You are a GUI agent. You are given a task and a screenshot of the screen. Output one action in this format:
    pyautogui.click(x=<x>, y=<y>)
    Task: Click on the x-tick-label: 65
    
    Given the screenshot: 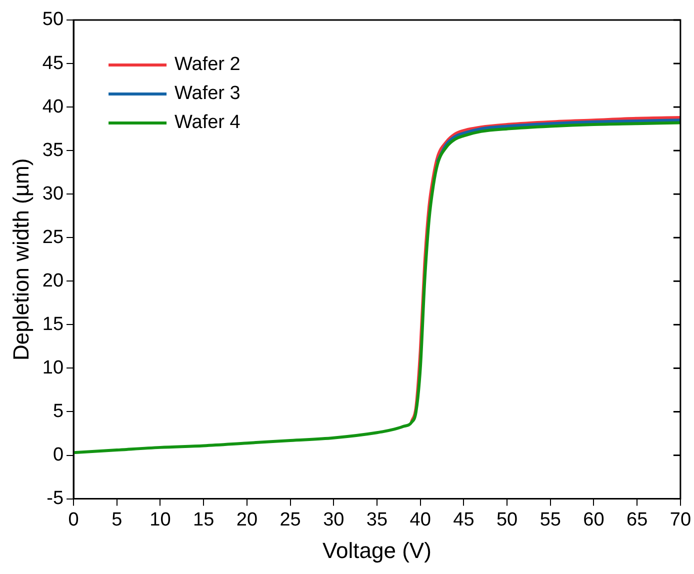 What is the action you would take?
    pyautogui.click(x=637, y=519)
    